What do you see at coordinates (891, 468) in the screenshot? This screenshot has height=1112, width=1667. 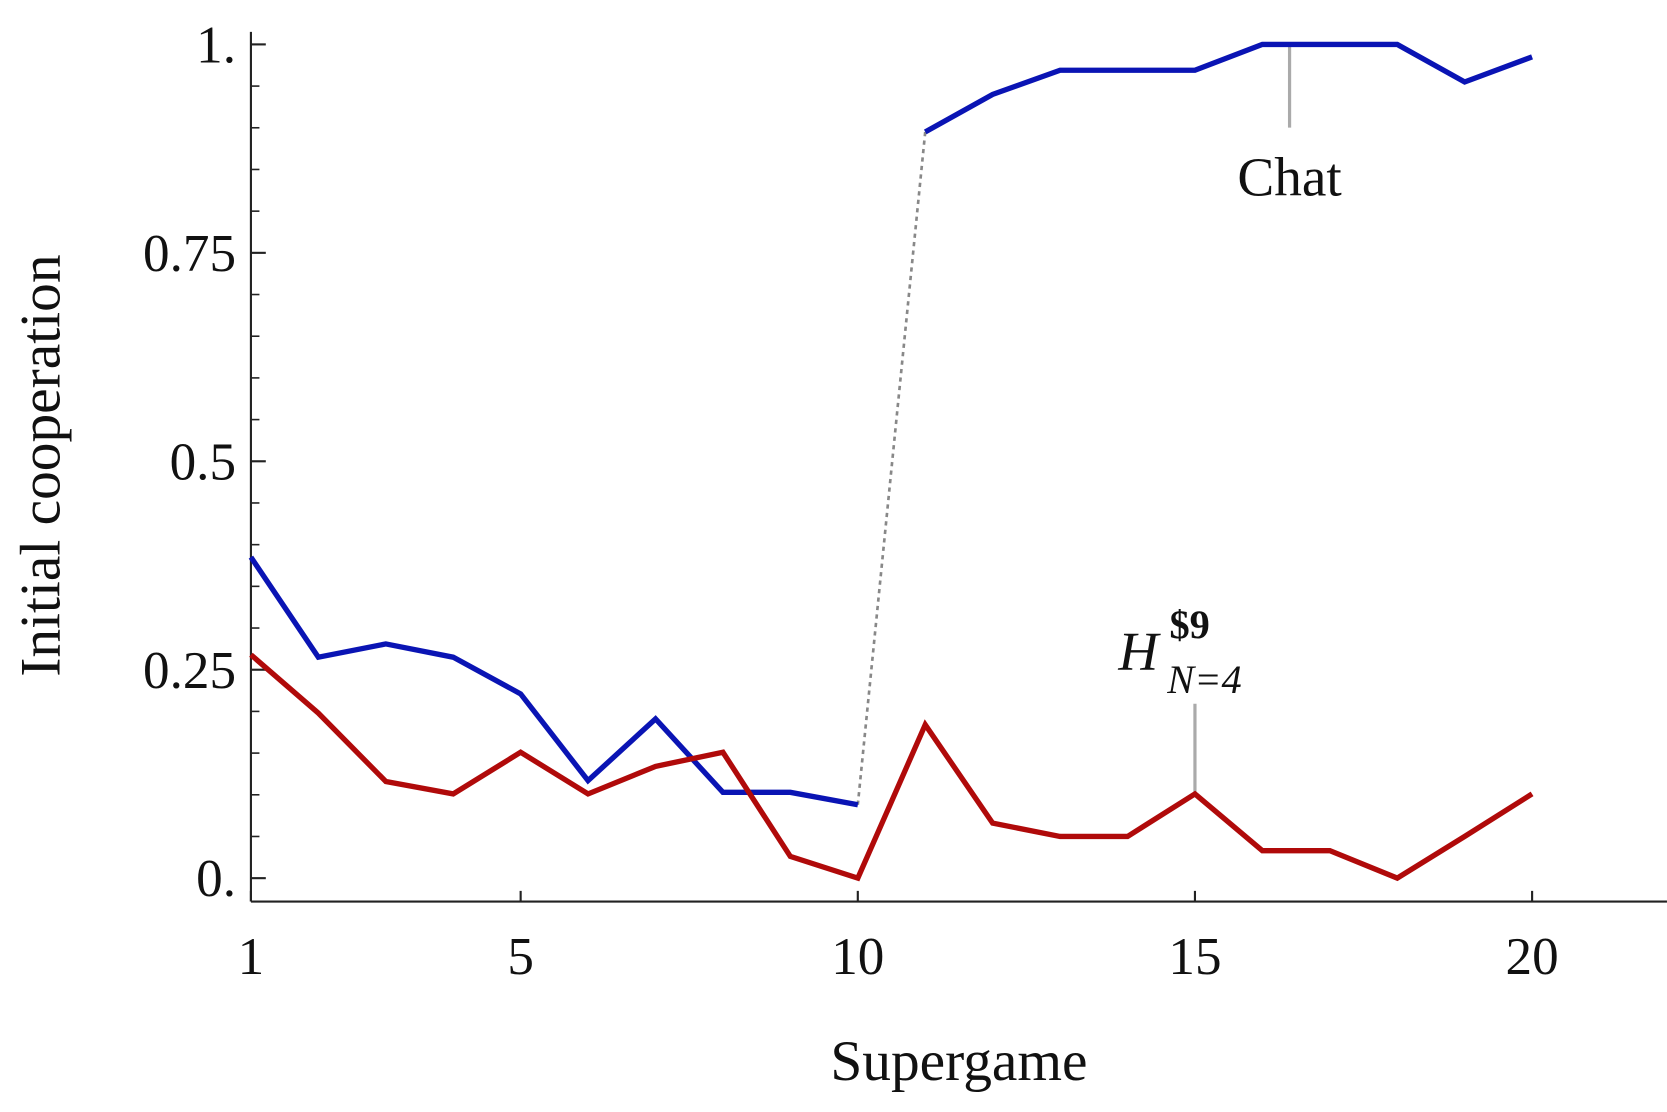 I see `dotted-connector` at bounding box center [891, 468].